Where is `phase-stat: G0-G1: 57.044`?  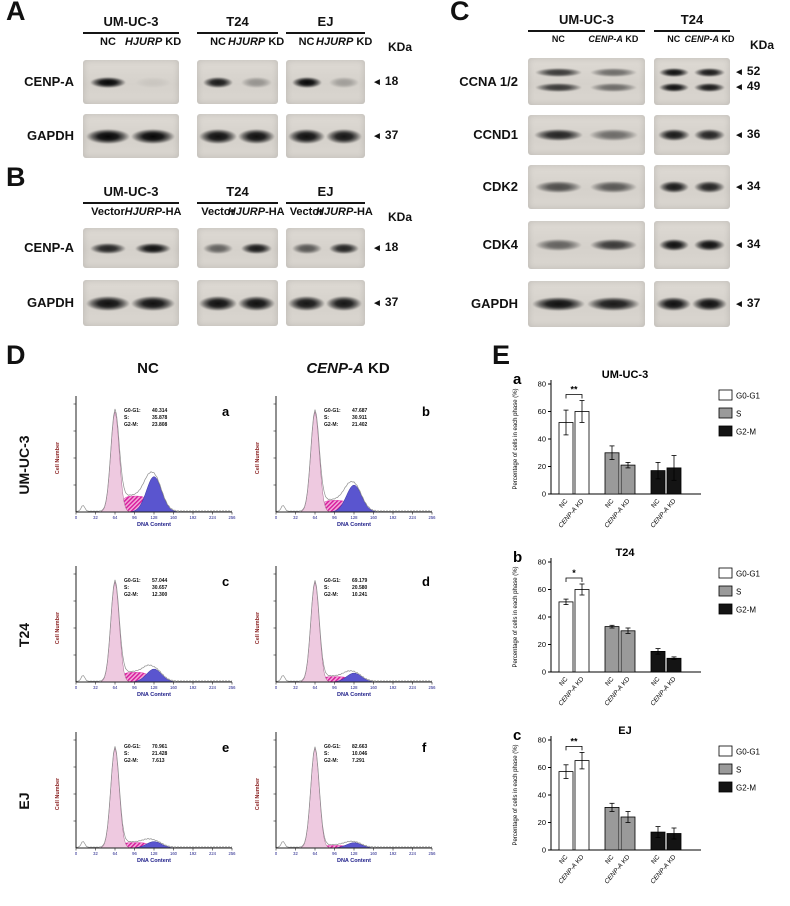
phase-stat: G0-G1: 57.044 is located at coordinates (146, 581).